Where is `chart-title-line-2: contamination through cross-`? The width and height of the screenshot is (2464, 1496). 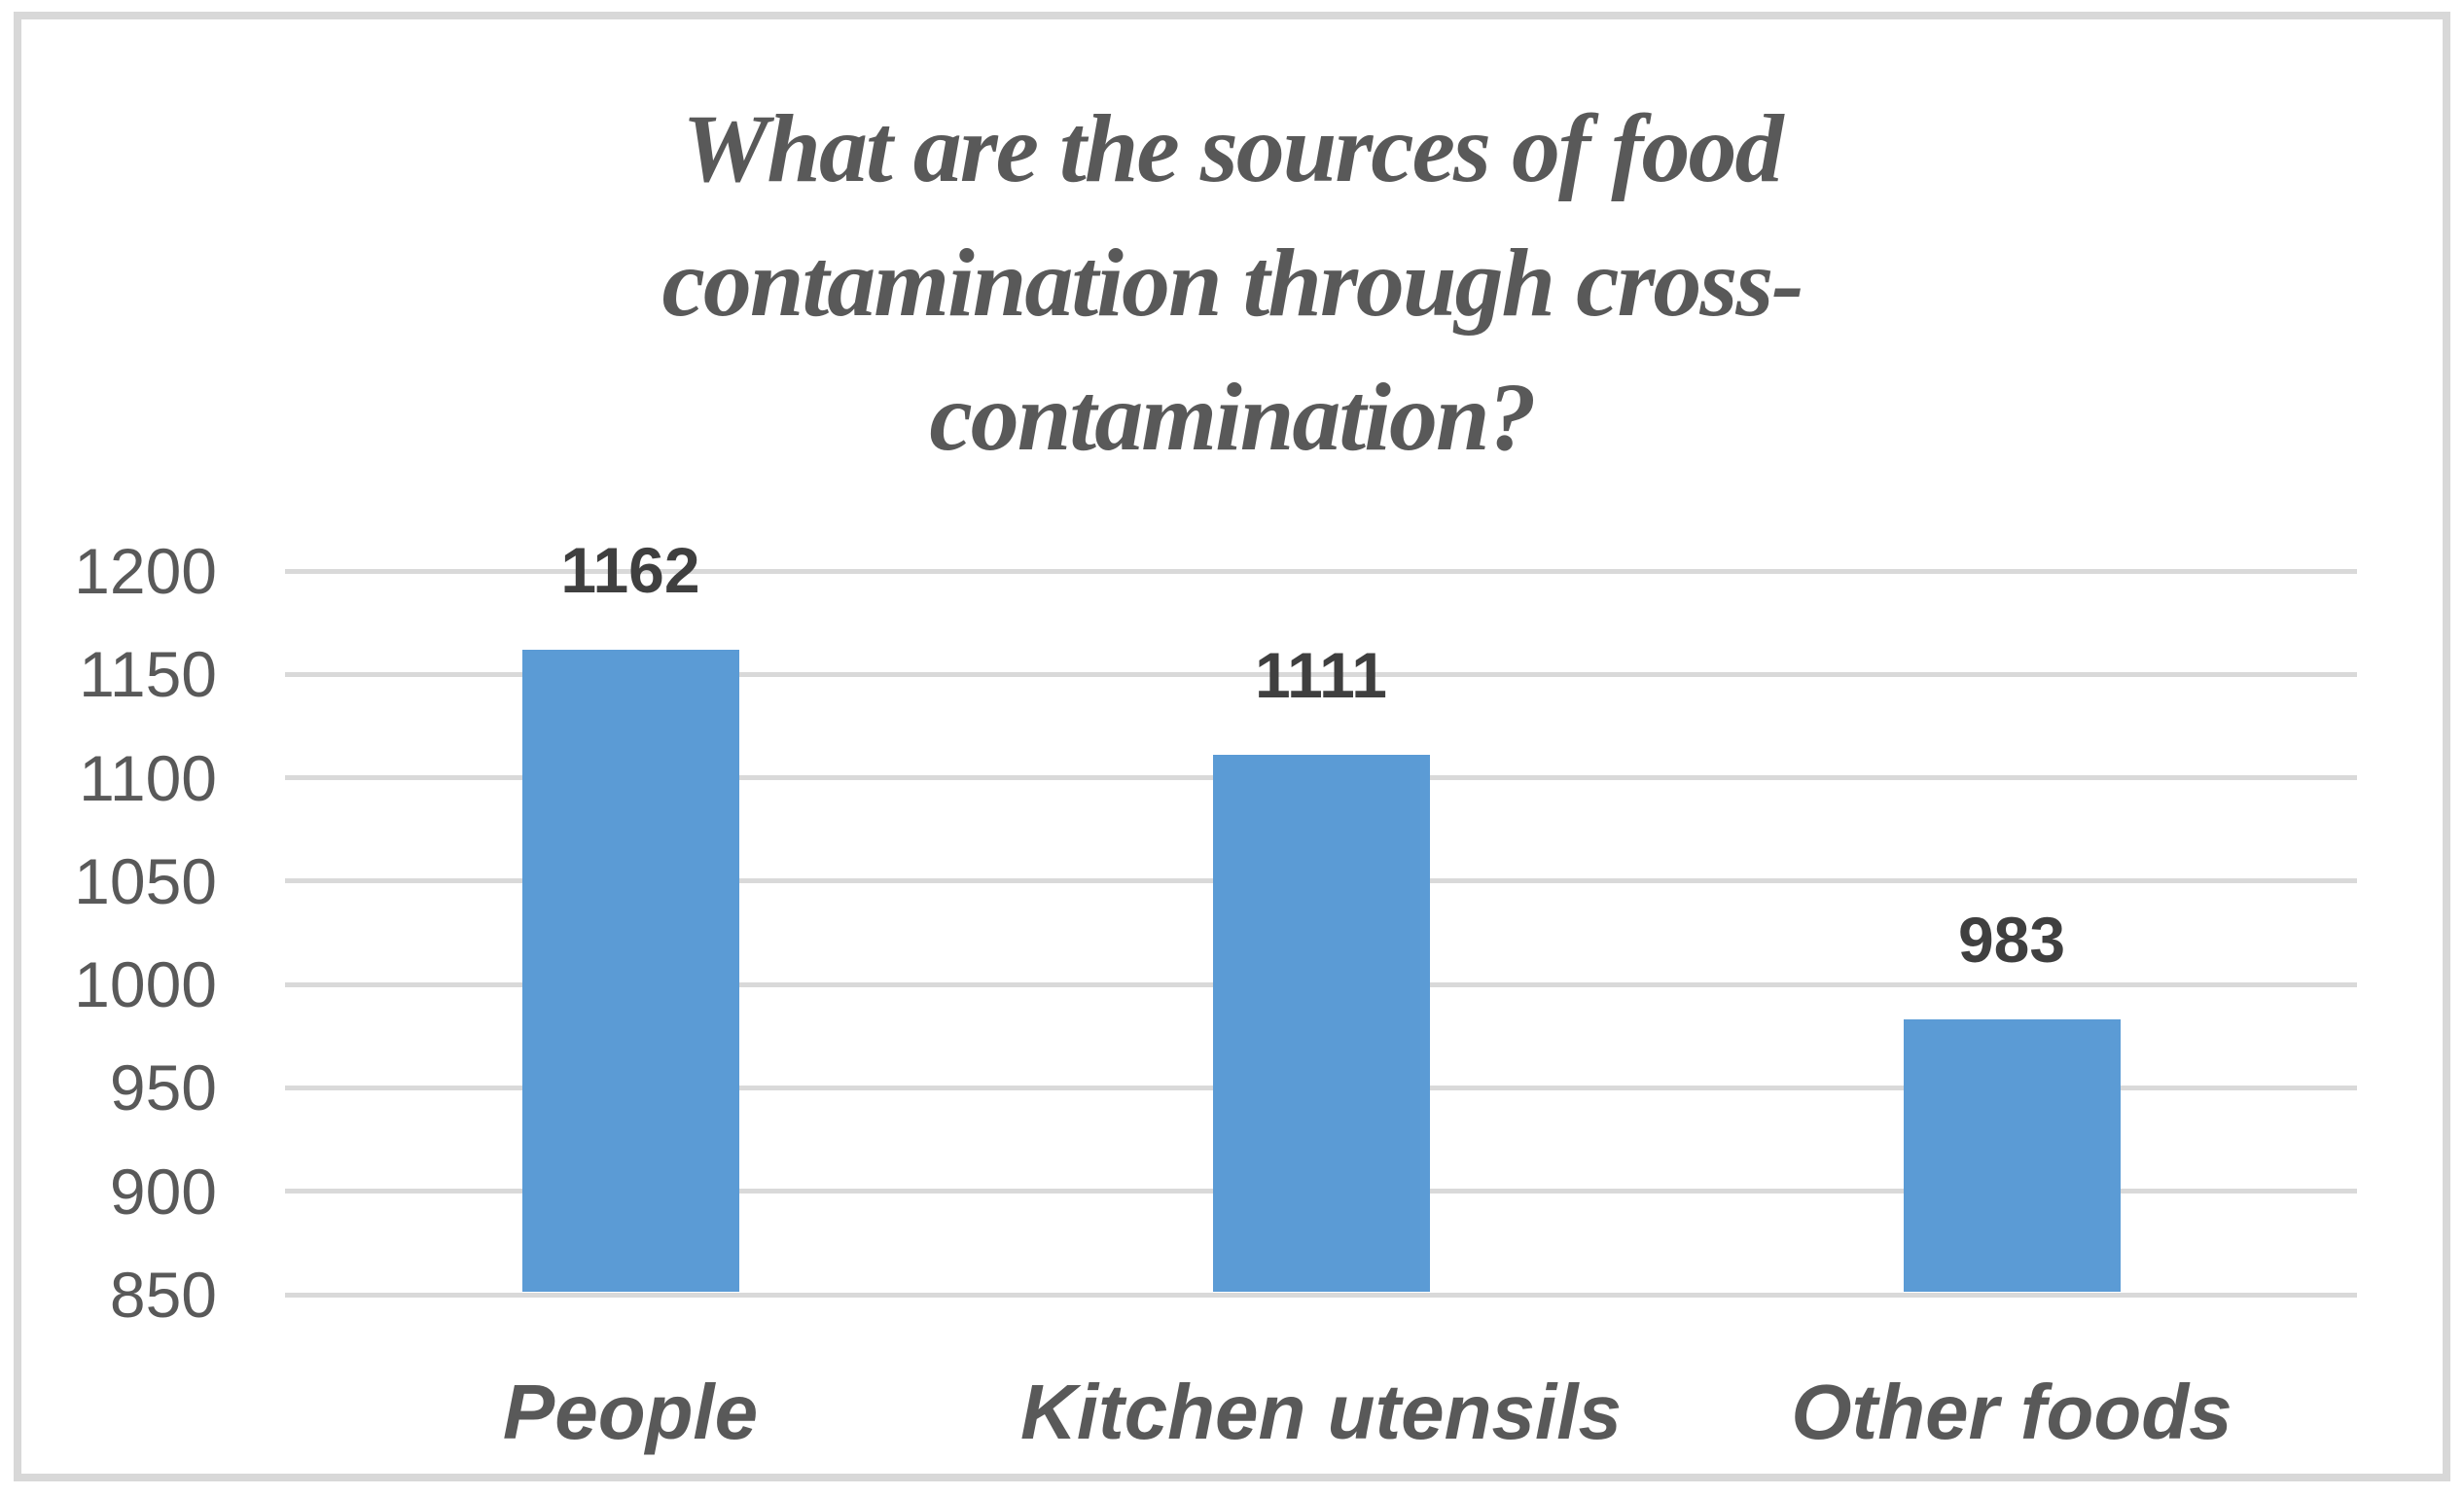
chart-title-line-2: contamination through cross- is located at coordinates (1232, 283).